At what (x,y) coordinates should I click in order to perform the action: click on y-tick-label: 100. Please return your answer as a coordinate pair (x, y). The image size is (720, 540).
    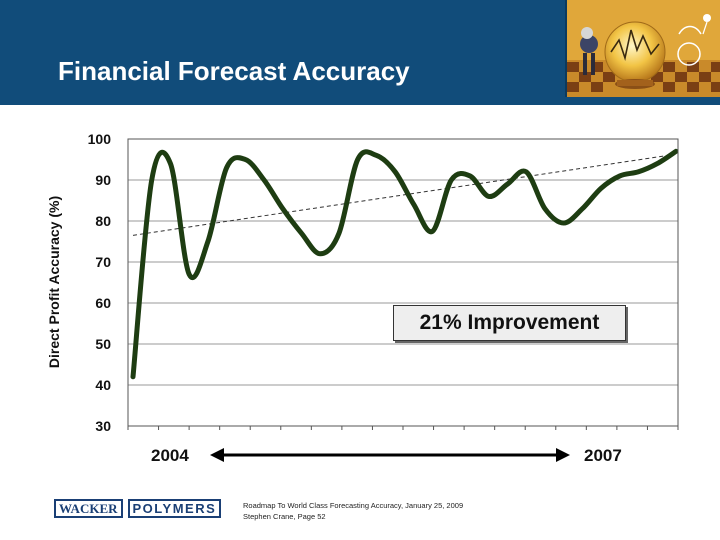
    Looking at the image, I should click on (100, 139).